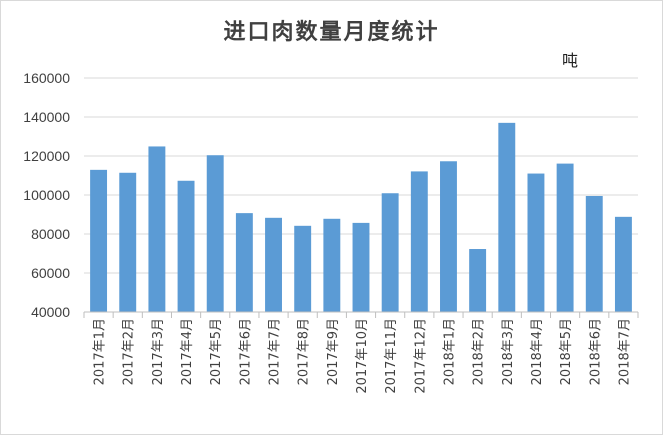  What do you see at coordinates (158, 351) in the screenshot?
I see `x-tick-label: 2017年3月` at bounding box center [158, 351].